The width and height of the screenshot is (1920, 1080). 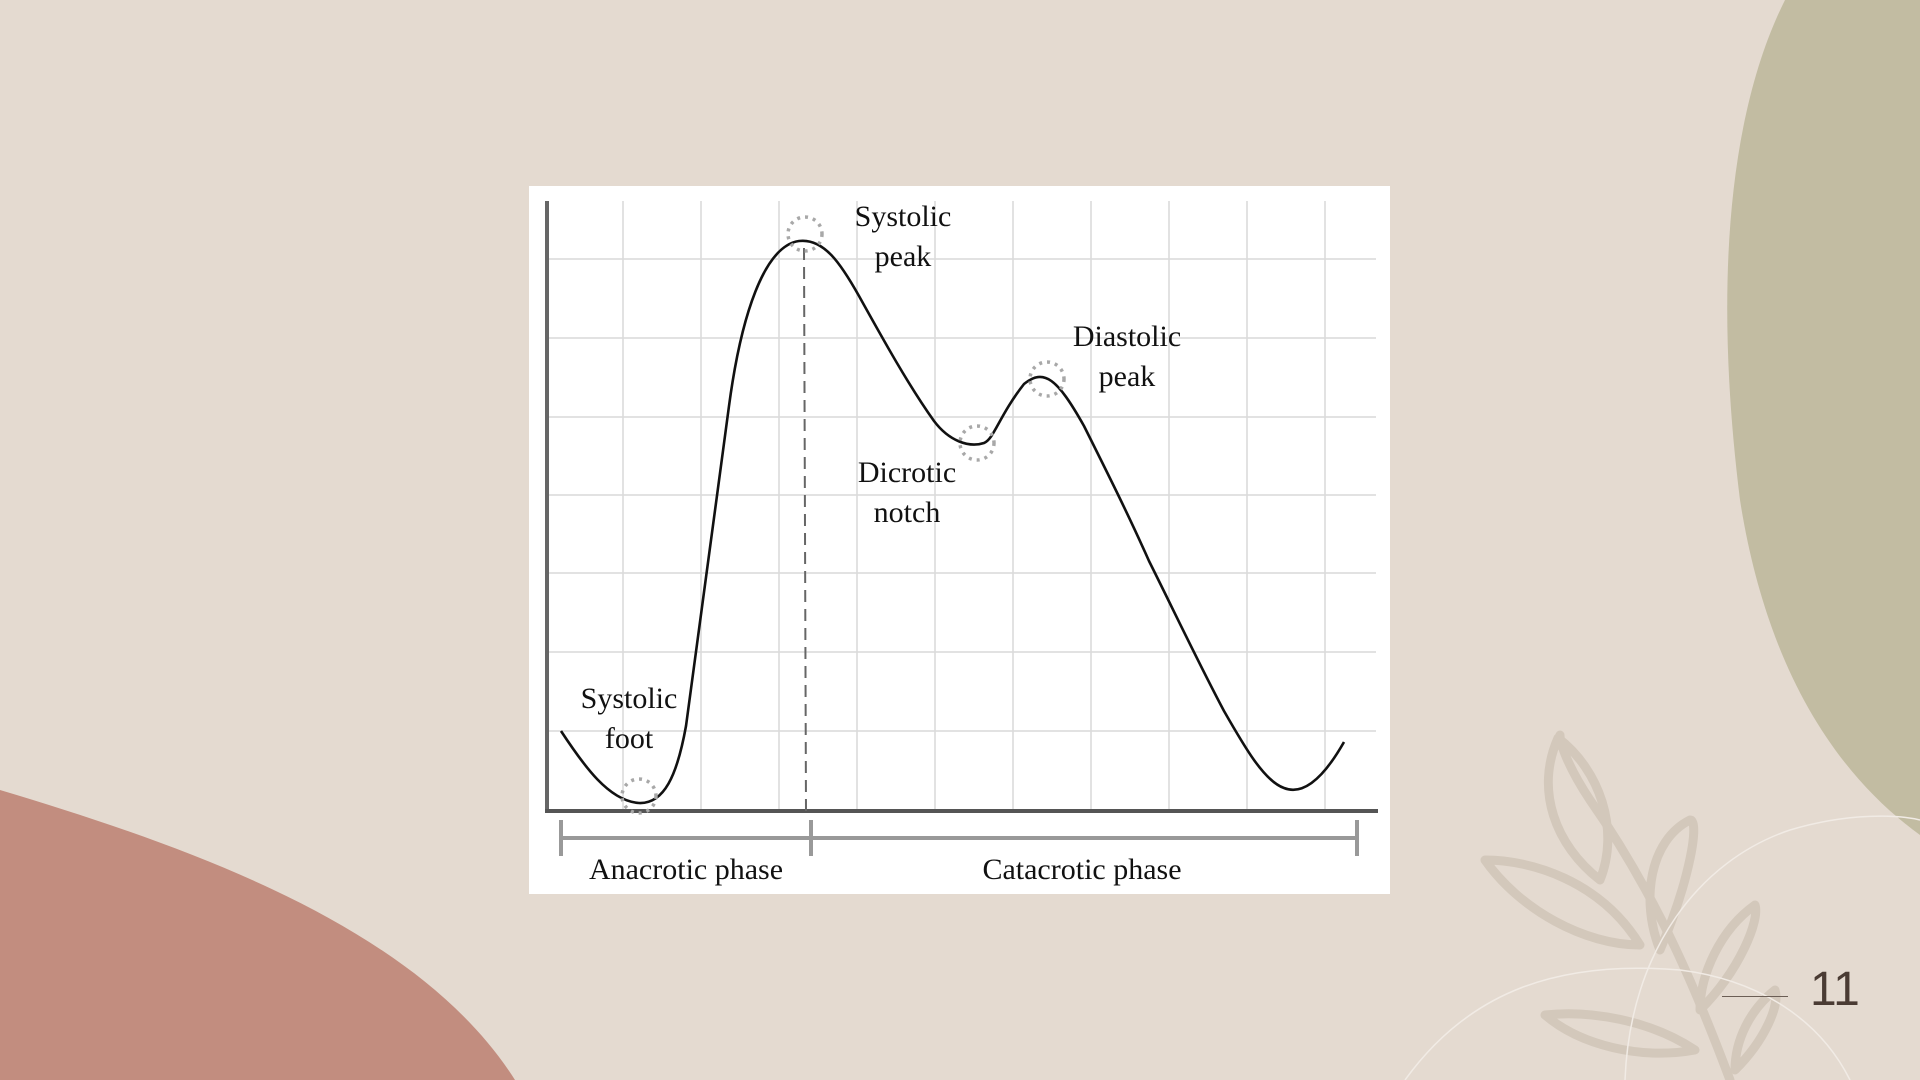 What do you see at coordinates (1127, 376) in the screenshot?
I see `diastolic-peak-label-line2: peak` at bounding box center [1127, 376].